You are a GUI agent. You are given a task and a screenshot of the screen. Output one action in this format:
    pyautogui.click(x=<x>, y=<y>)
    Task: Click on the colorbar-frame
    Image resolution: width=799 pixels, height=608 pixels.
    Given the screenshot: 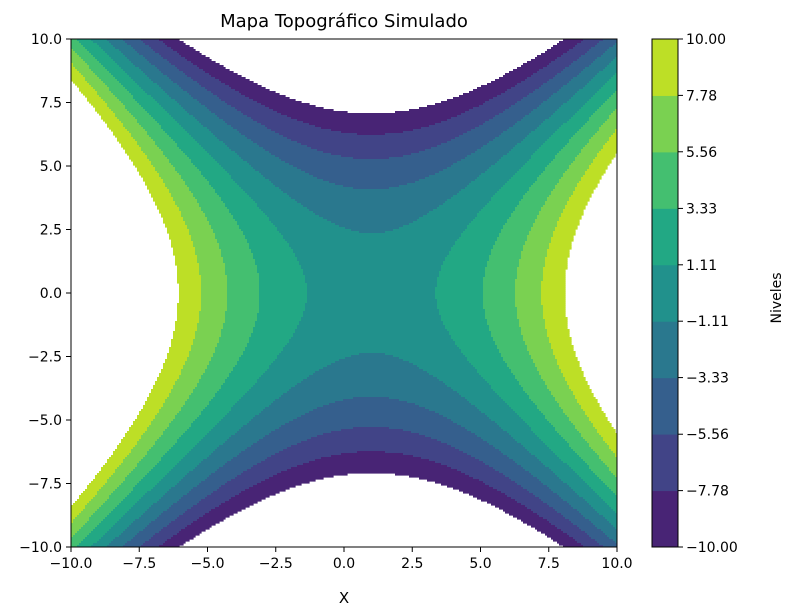 What is the action you would take?
    pyautogui.click(x=665, y=293)
    